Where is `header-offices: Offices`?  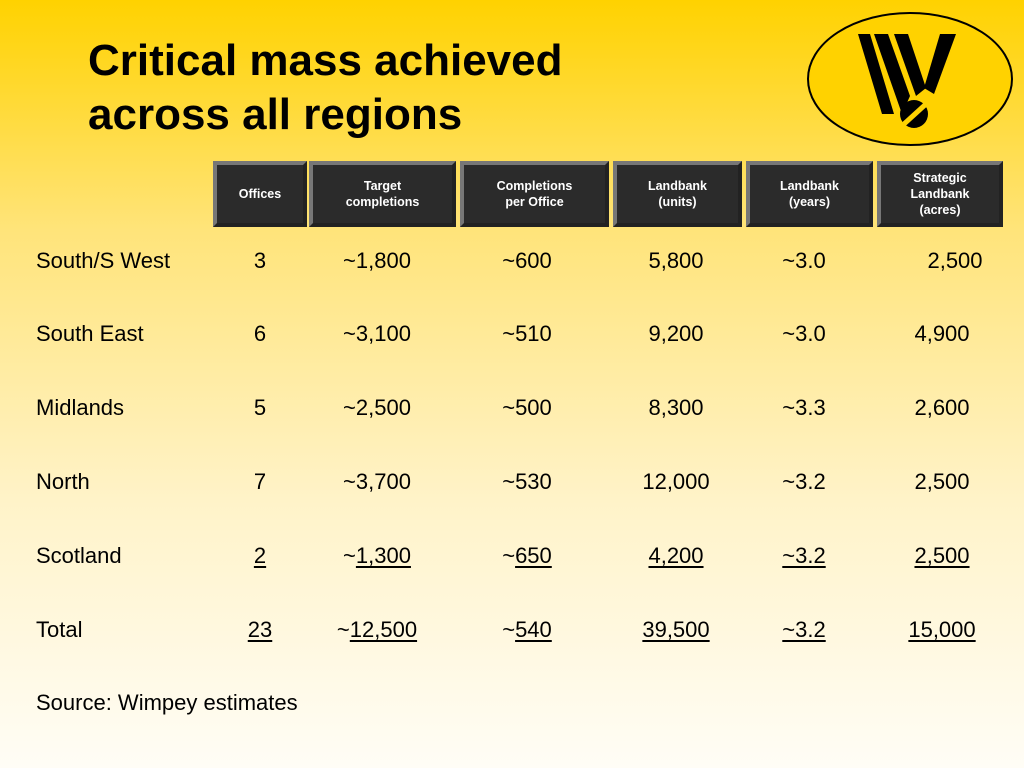
header-offices: Offices is located at coordinates (260, 194).